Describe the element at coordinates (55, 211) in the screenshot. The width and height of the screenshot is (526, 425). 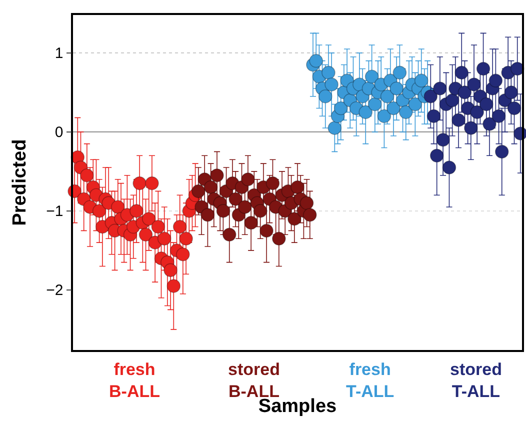
I see `y-tick-label: −1` at that location.